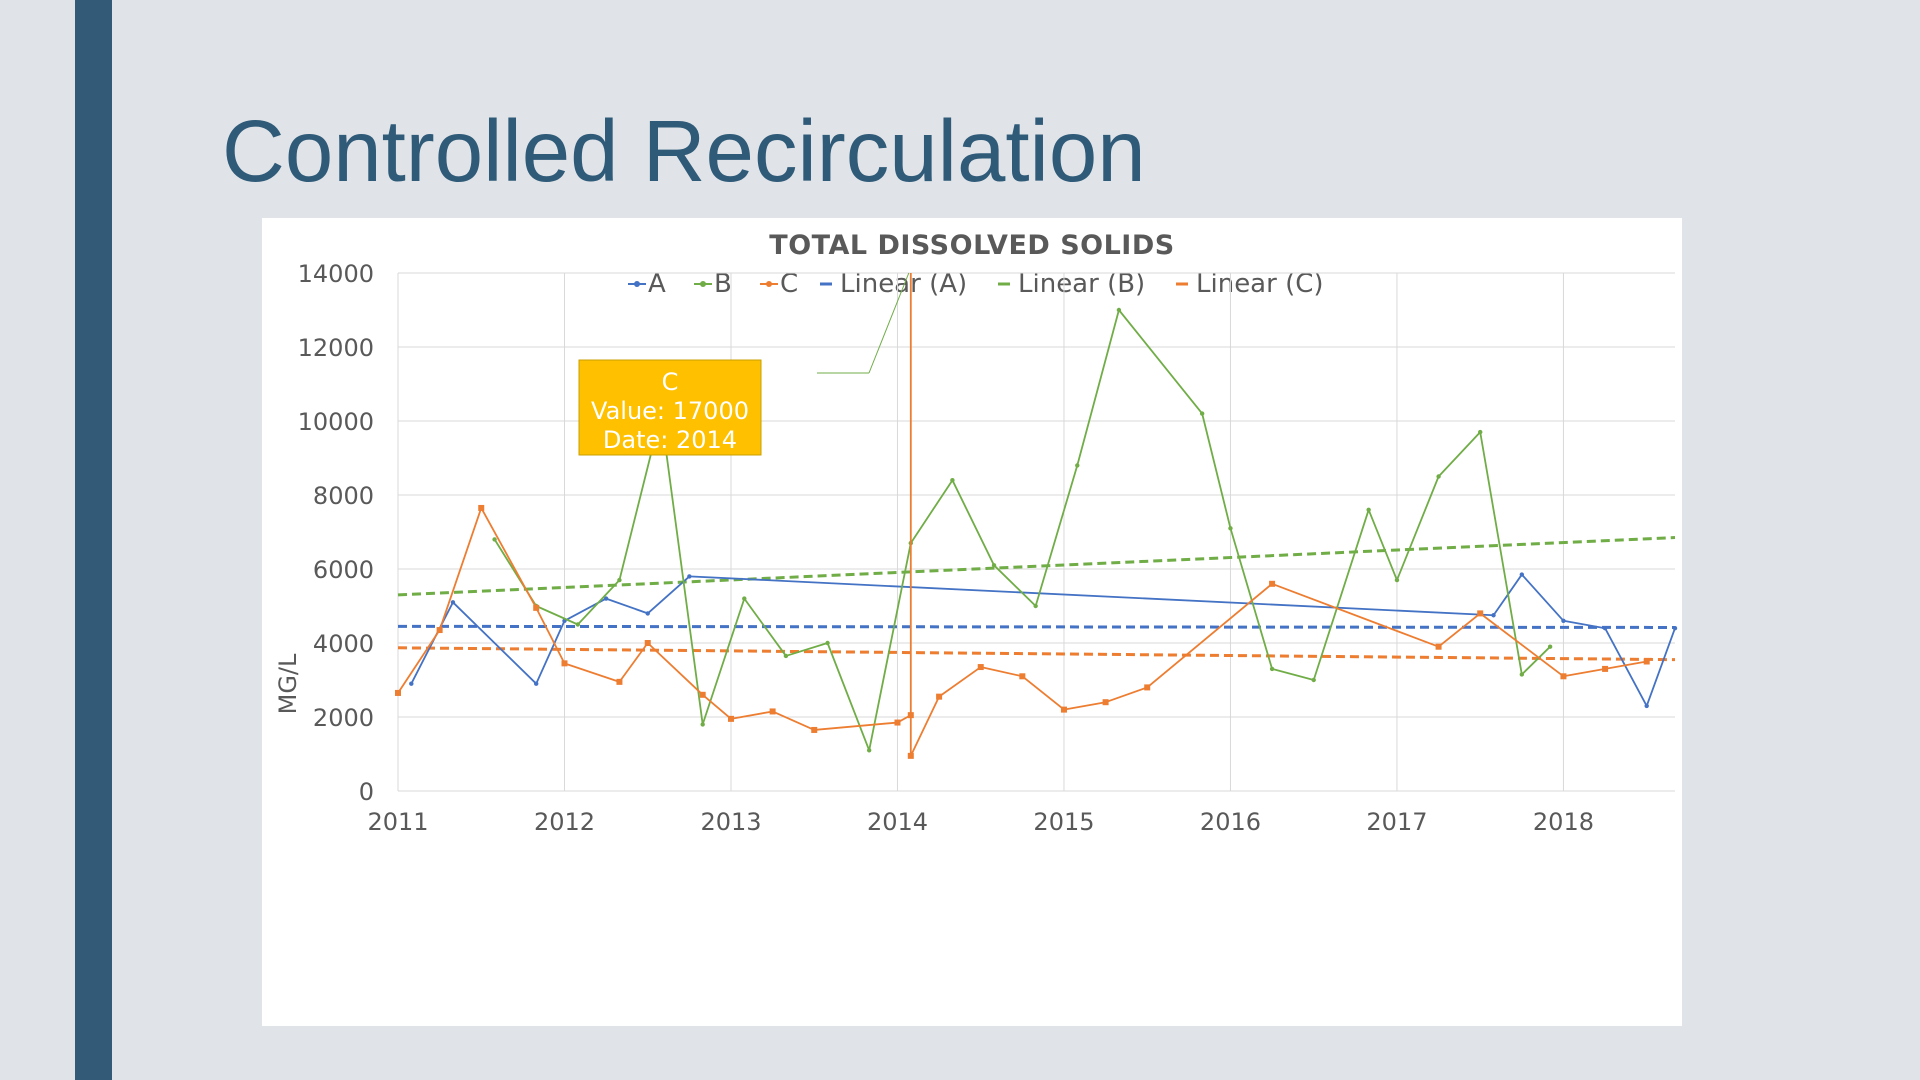  I want to click on x-tick-label: 2013, so click(730, 822).